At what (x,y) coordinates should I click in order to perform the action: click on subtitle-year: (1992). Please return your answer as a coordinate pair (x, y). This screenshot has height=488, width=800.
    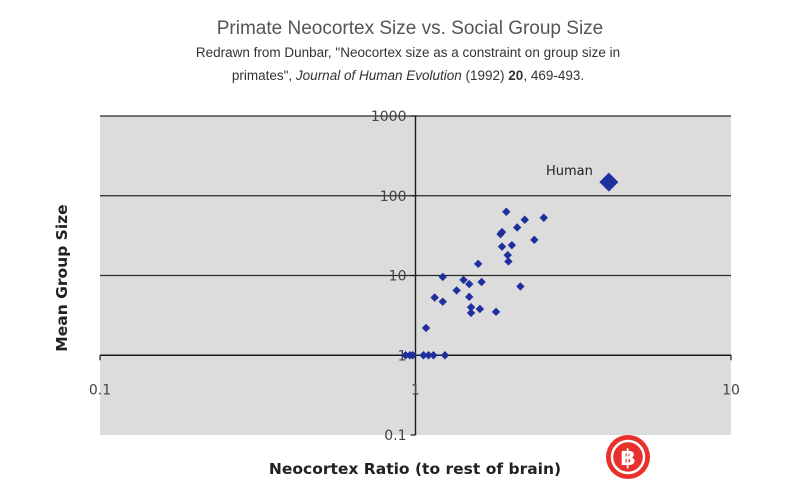
    Looking at the image, I should click on (485, 75).